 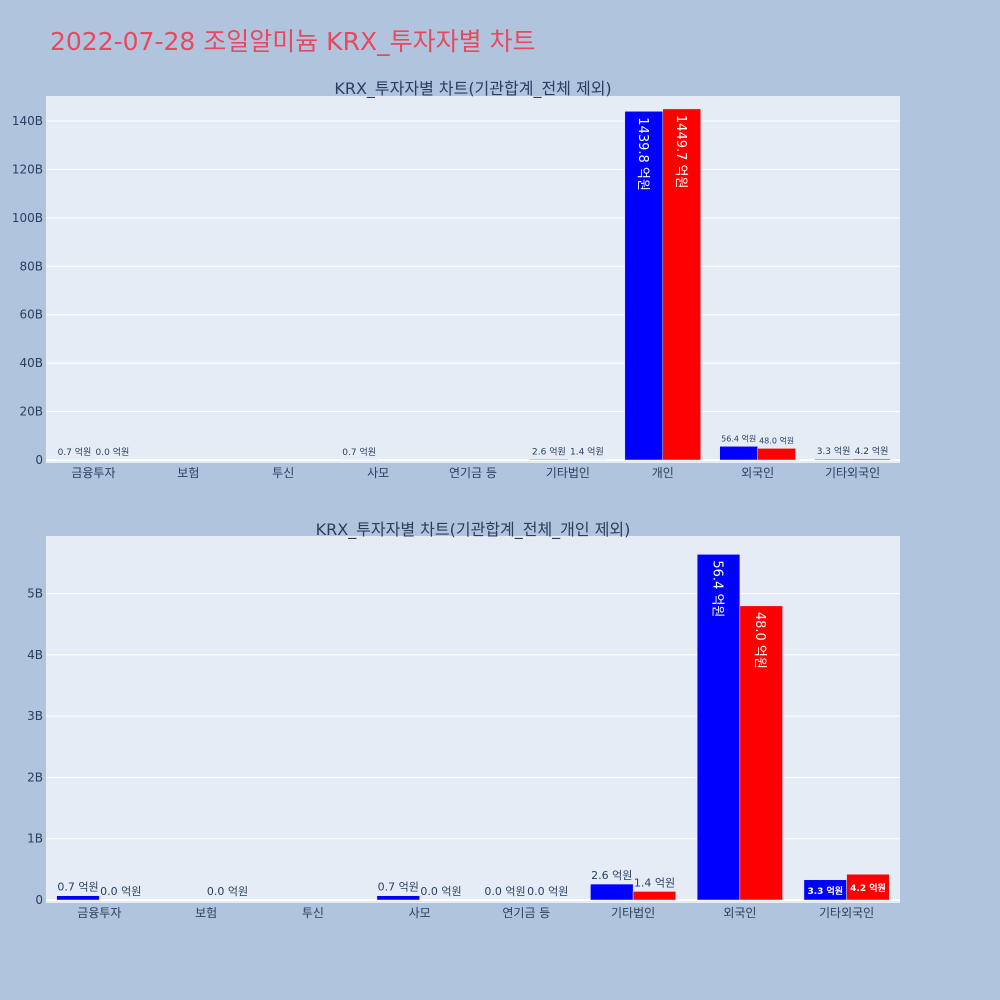 I want to click on y-tick-label: 100B, so click(x=27, y=218).